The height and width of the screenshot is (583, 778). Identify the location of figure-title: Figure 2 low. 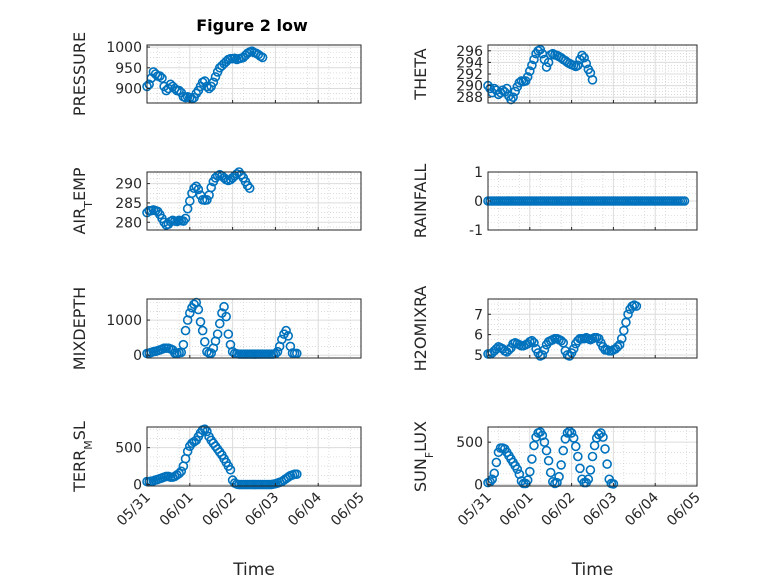
(252, 25).